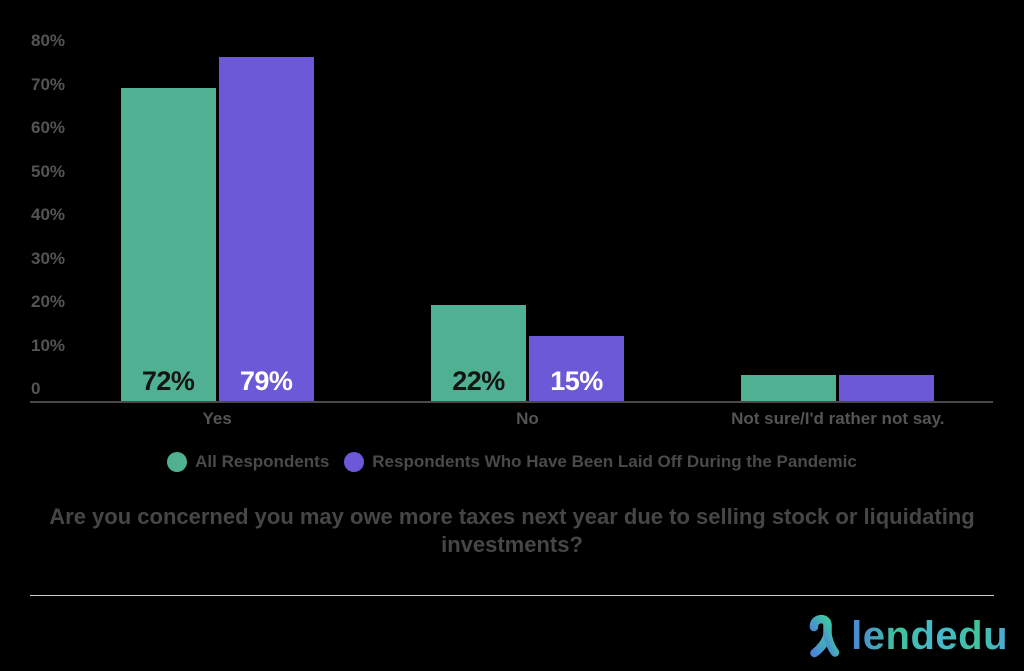 The width and height of the screenshot is (1024, 671). I want to click on bar-value-label: 15%, so click(576, 381).